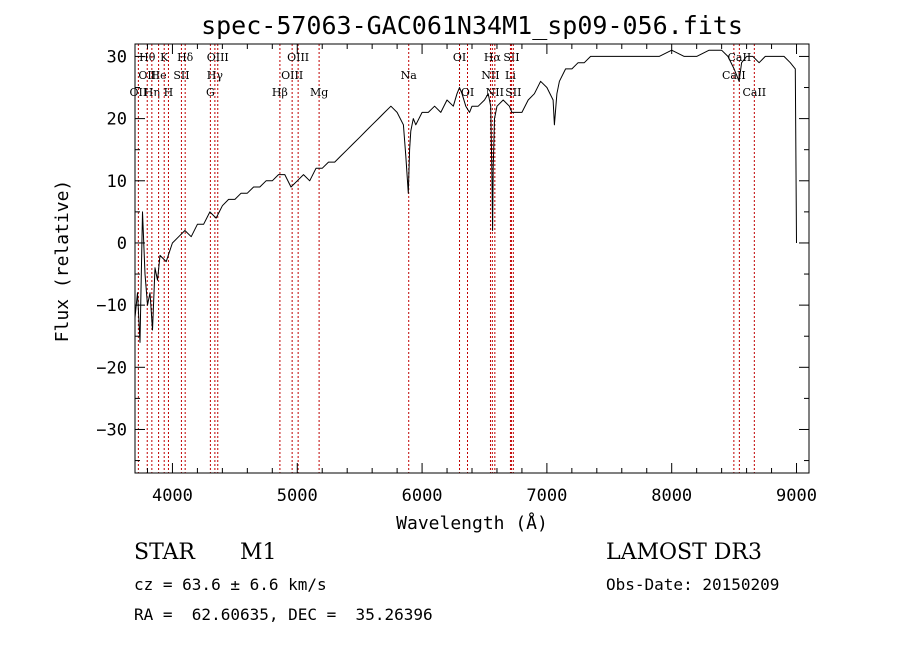  I want to click on line-marker-label: H, so click(169, 92).